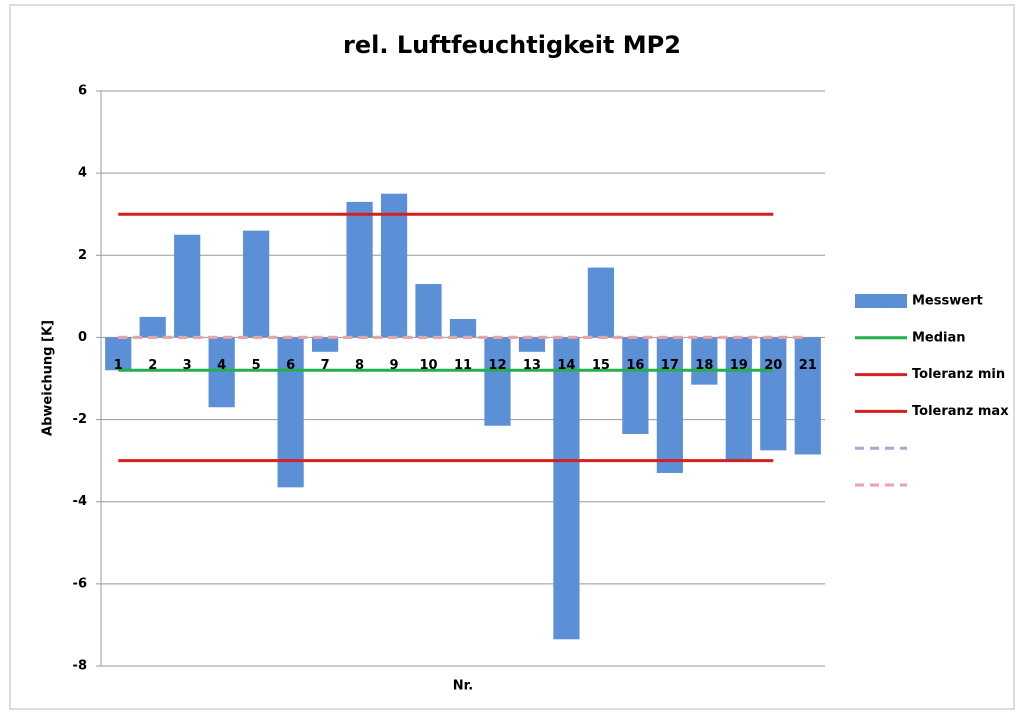 Image resolution: width=1023 pixels, height=719 pixels. Describe the element at coordinates (532, 365) in the screenshot. I see `x-tick-label: 13` at that location.